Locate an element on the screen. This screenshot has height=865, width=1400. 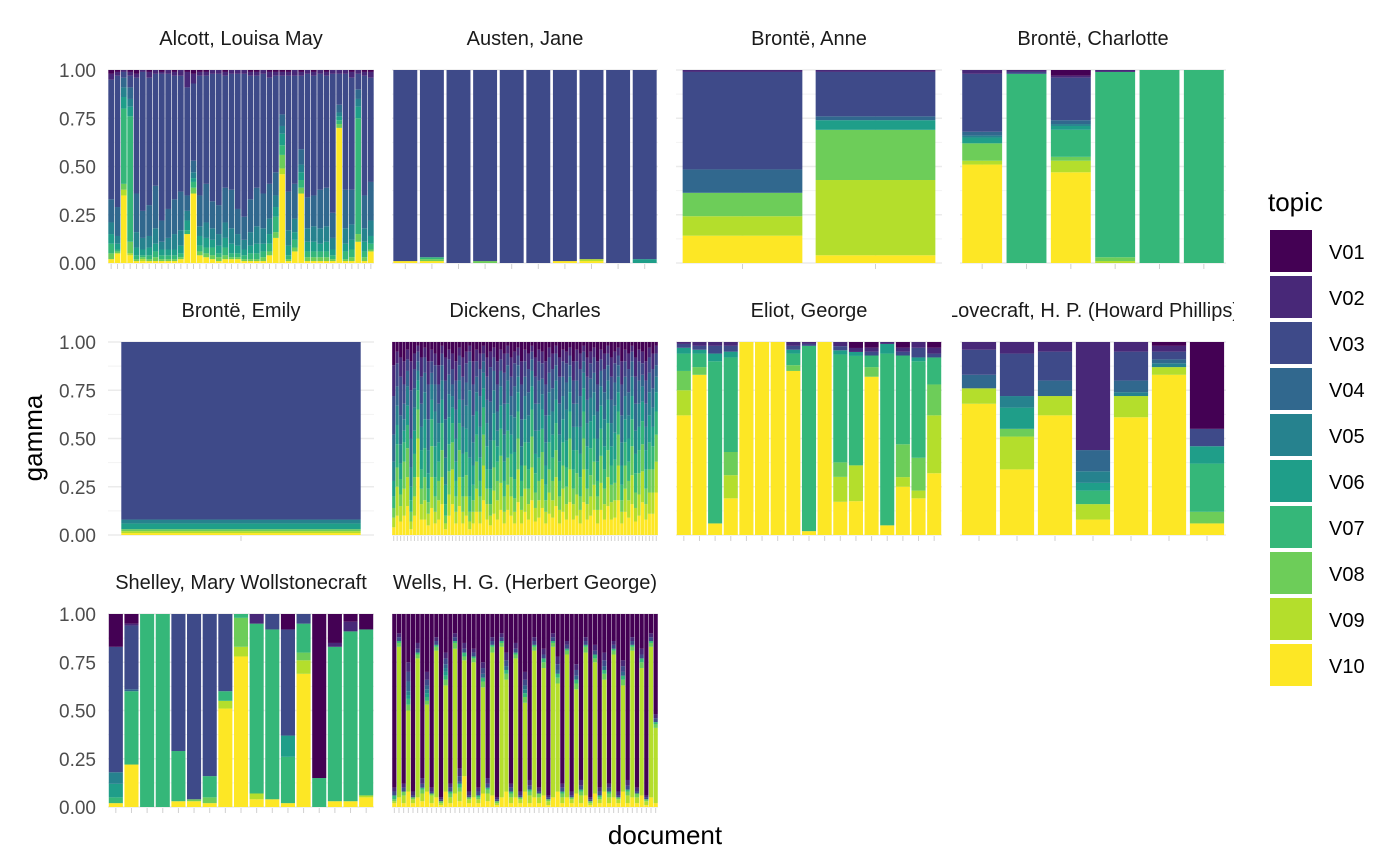
legend-item-v07: V07 is located at coordinates (1317, 527).